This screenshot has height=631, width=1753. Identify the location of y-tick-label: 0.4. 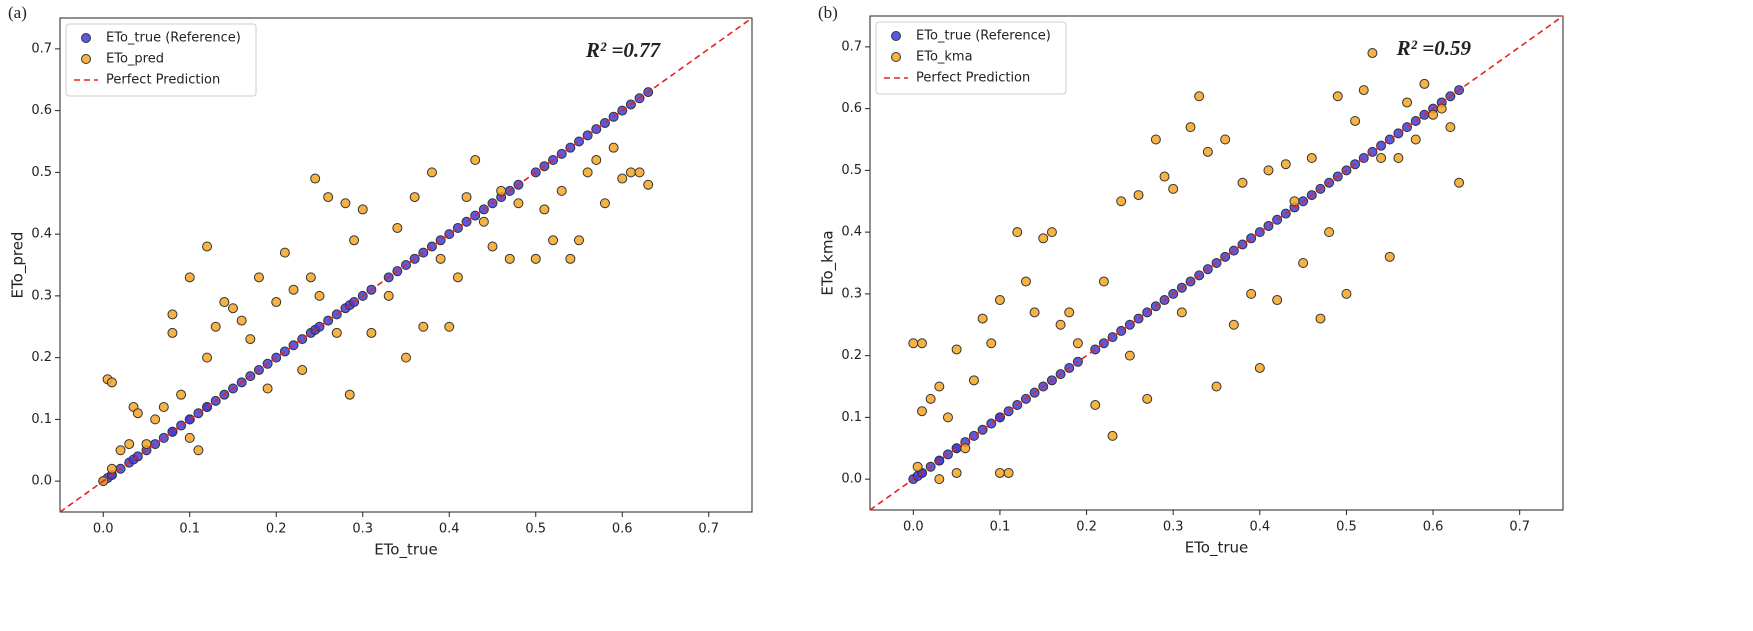
(41, 234).